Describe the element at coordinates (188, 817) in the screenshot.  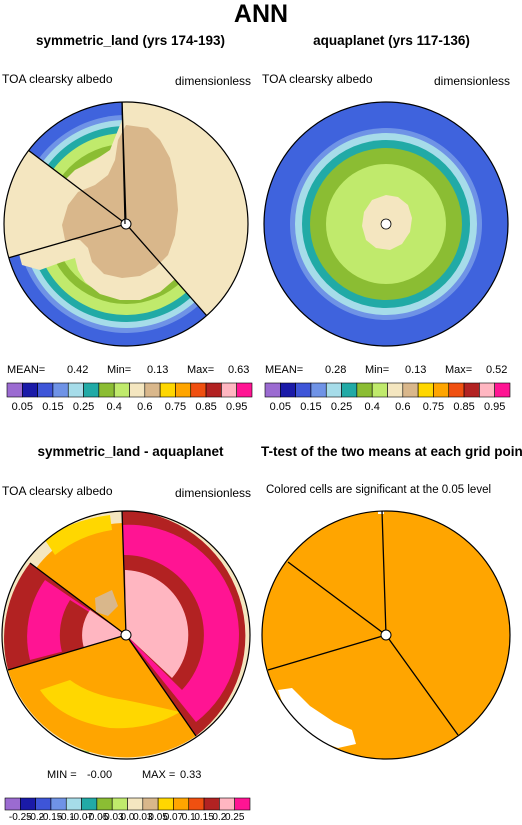
I see `colorbar-3-tick-label: 0.1` at that location.